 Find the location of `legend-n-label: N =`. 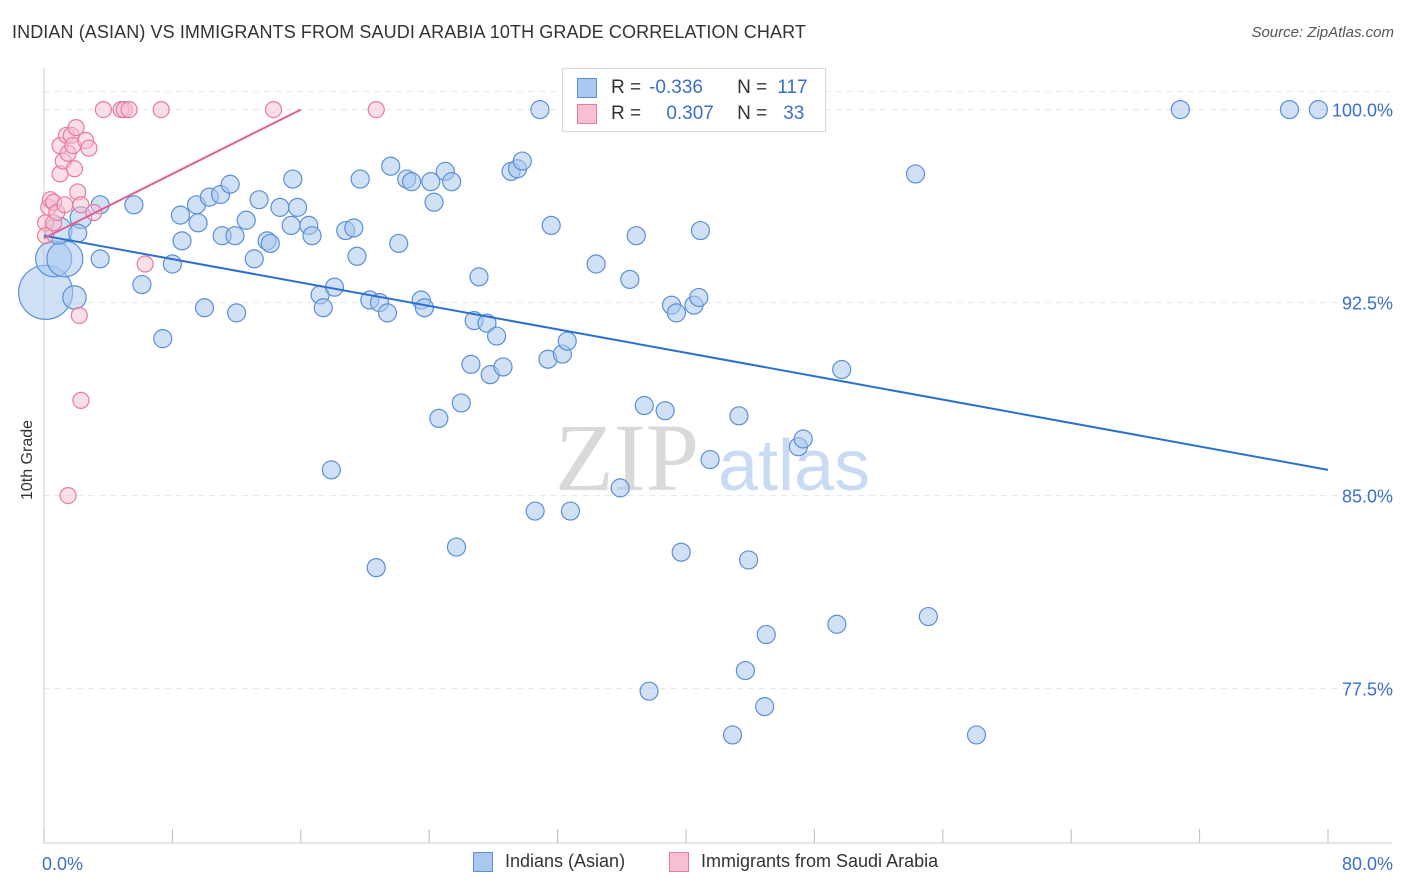

legend-n-label: N = is located at coordinates (752, 87).